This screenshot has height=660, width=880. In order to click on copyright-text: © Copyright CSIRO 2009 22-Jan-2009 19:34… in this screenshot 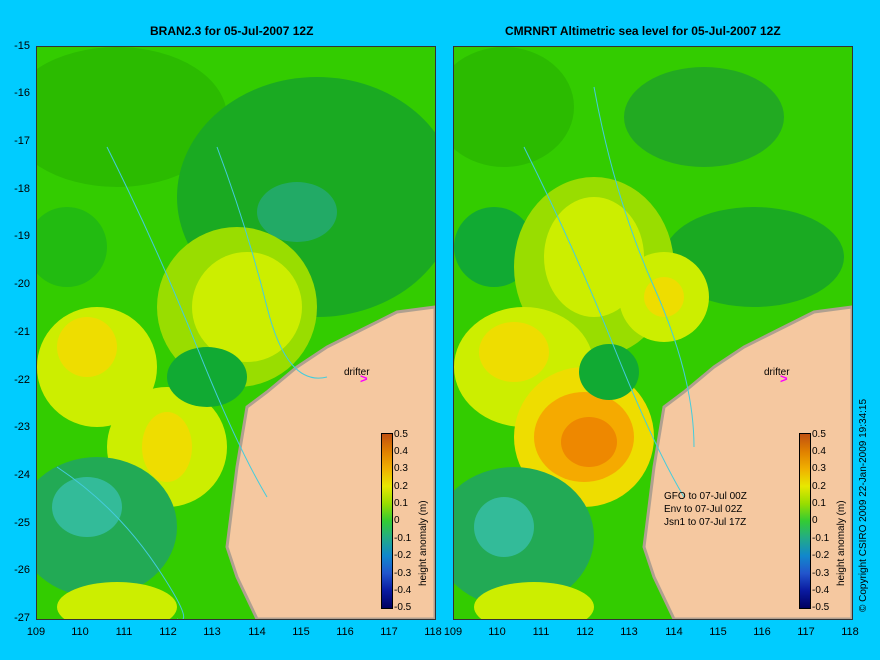, I will do `click(863, 505)`.